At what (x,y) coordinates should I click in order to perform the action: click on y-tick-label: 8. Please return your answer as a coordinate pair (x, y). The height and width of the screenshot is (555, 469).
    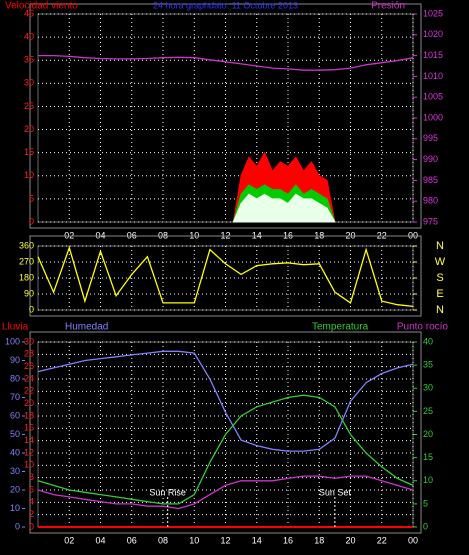
    Looking at the image, I should click on (31, 477).